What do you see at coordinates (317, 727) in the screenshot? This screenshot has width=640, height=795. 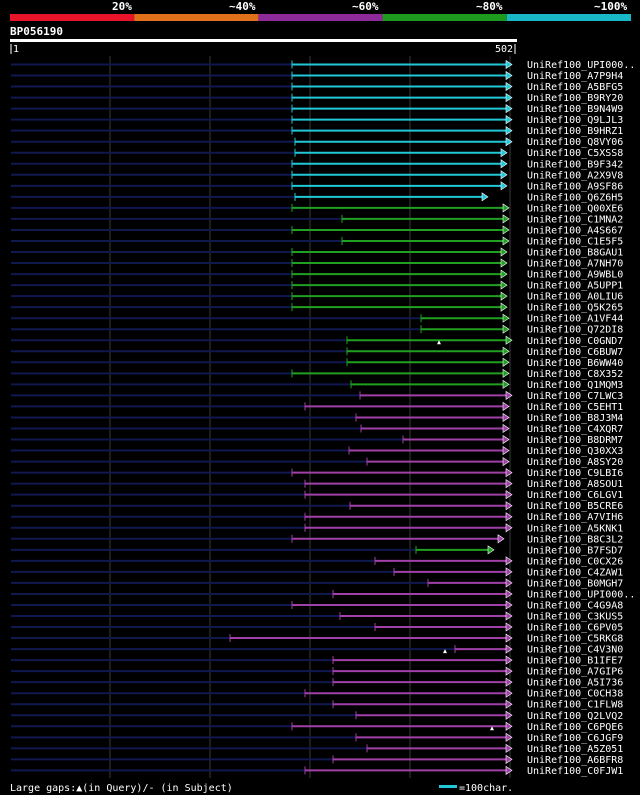 I see `hit-row: UniRef100_C6PQE6` at bounding box center [317, 727].